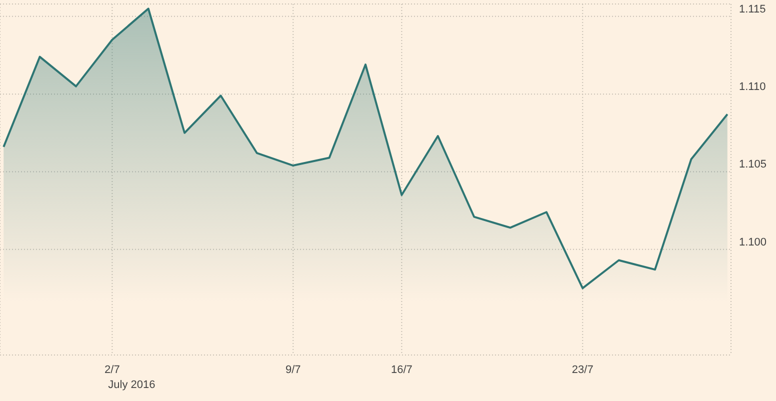  Describe the element at coordinates (753, 242) in the screenshot. I see `y-tick-label: 1.100` at that location.